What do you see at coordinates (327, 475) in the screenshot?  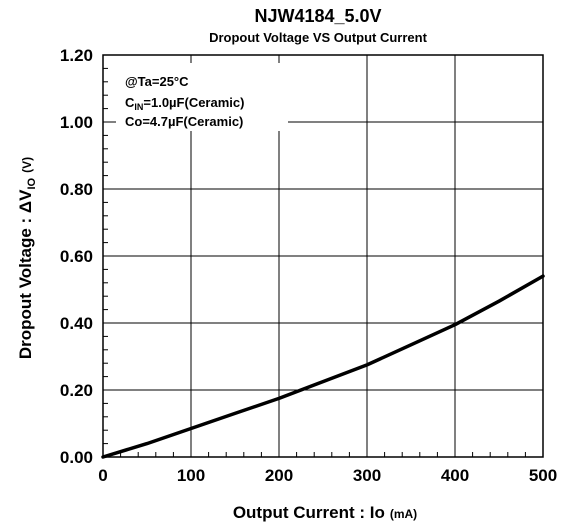 I see `x-tick-labels: 0 100 200 300 400 500` at bounding box center [327, 475].